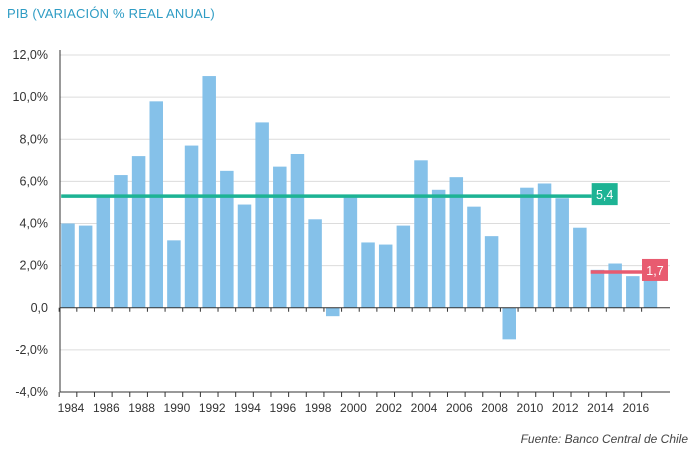 The width and height of the screenshot is (700, 454). What do you see at coordinates (424, 408) in the screenshot?
I see `x-tick-label: 2004` at bounding box center [424, 408].